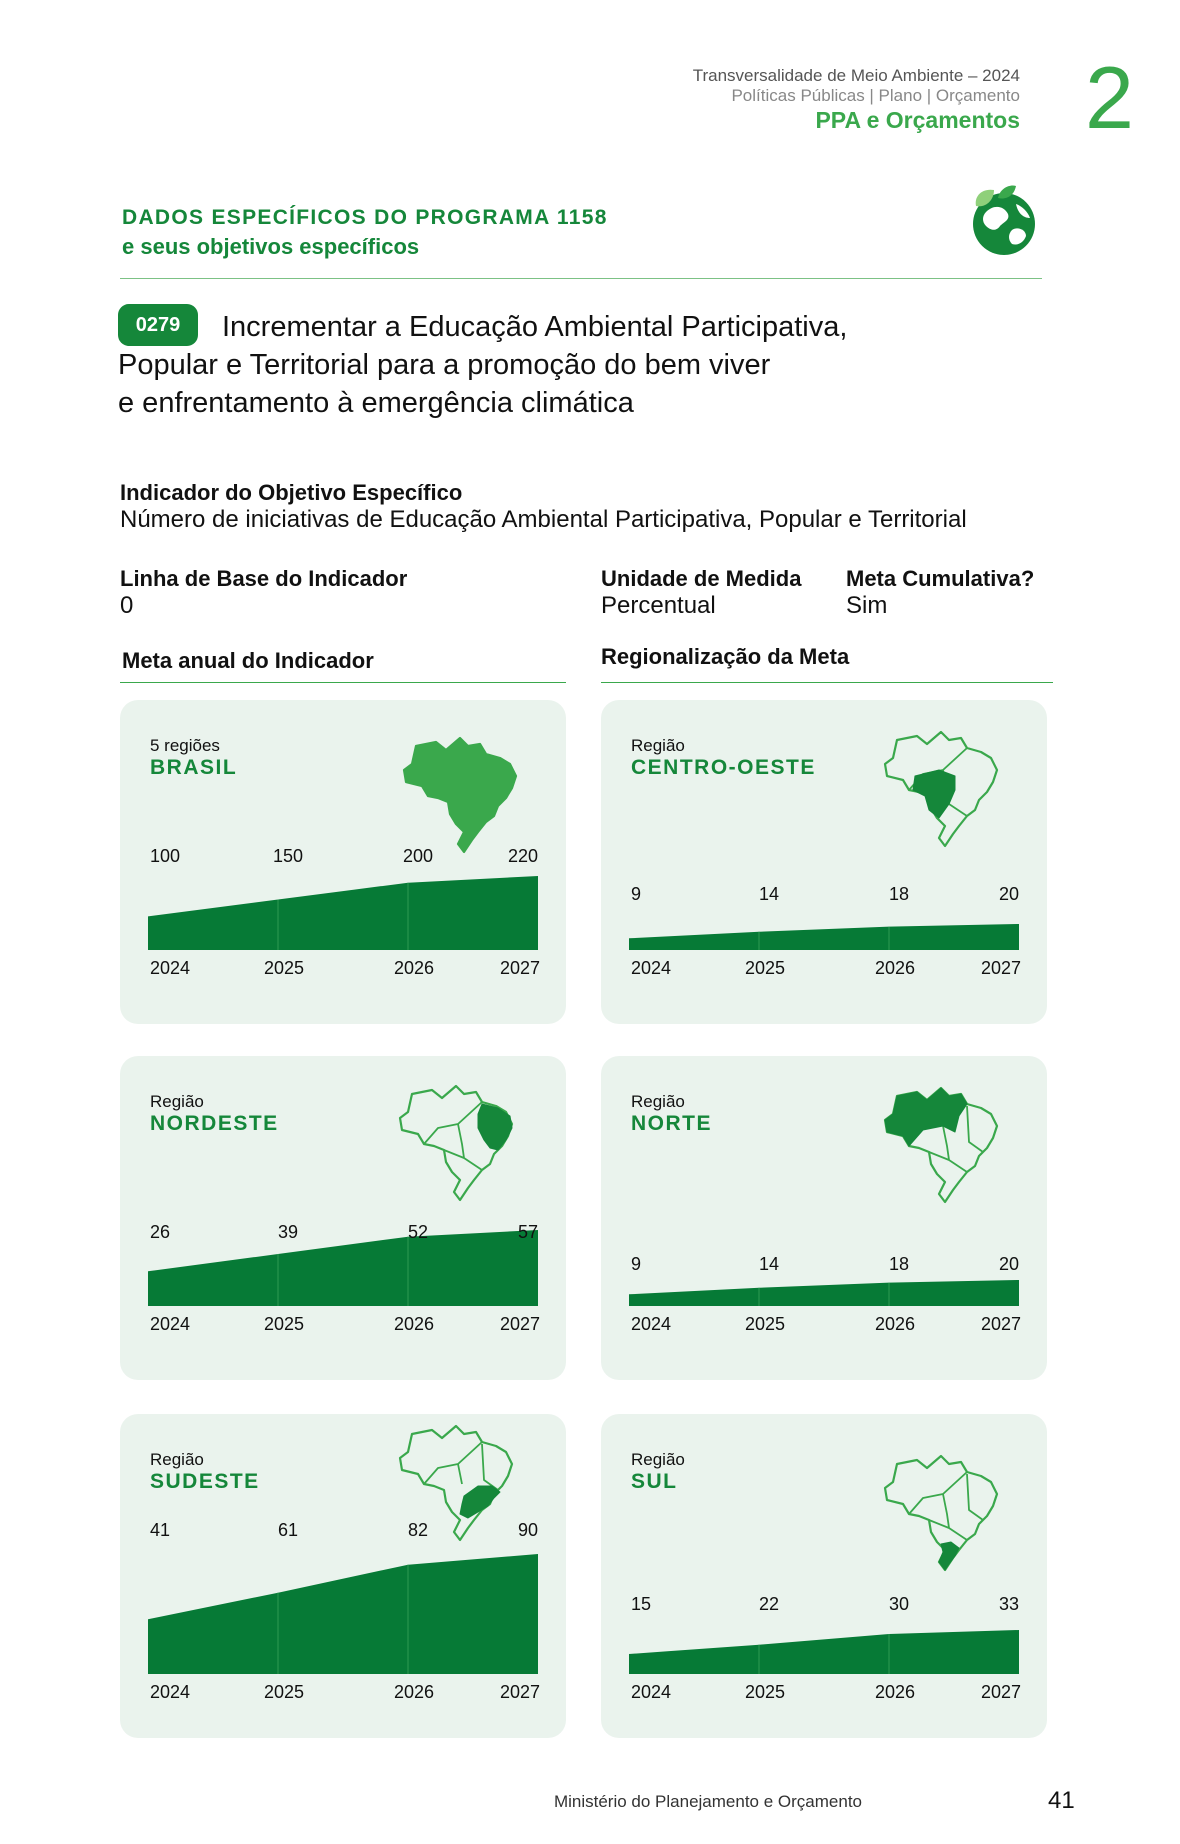 This screenshot has width=1180, height=1844. What do you see at coordinates (288, 1530) in the screenshot?
I see `data-label: 61` at bounding box center [288, 1530].